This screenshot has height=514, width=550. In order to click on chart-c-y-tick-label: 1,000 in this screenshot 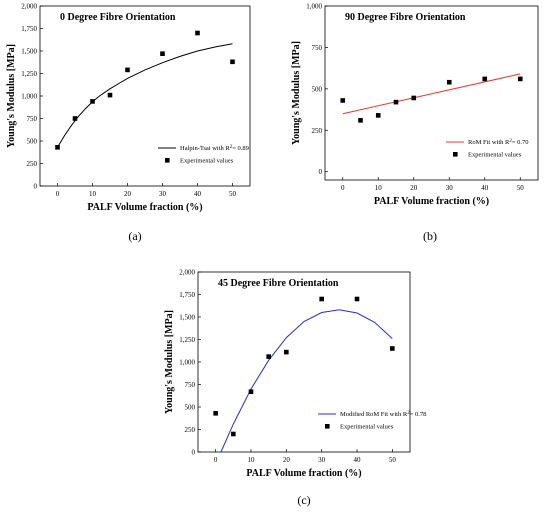, I will do `click(187, 363)`.